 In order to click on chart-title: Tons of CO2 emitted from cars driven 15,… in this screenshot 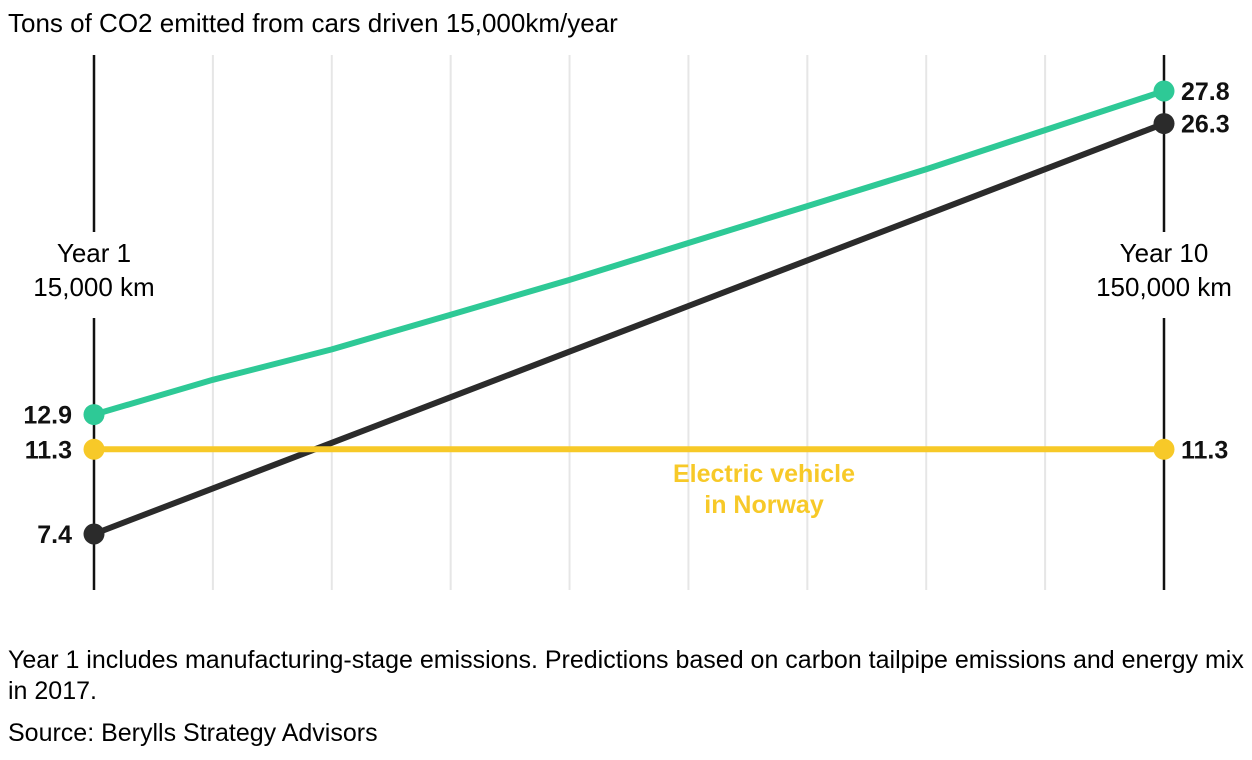, I will do `click(313, 23)`.